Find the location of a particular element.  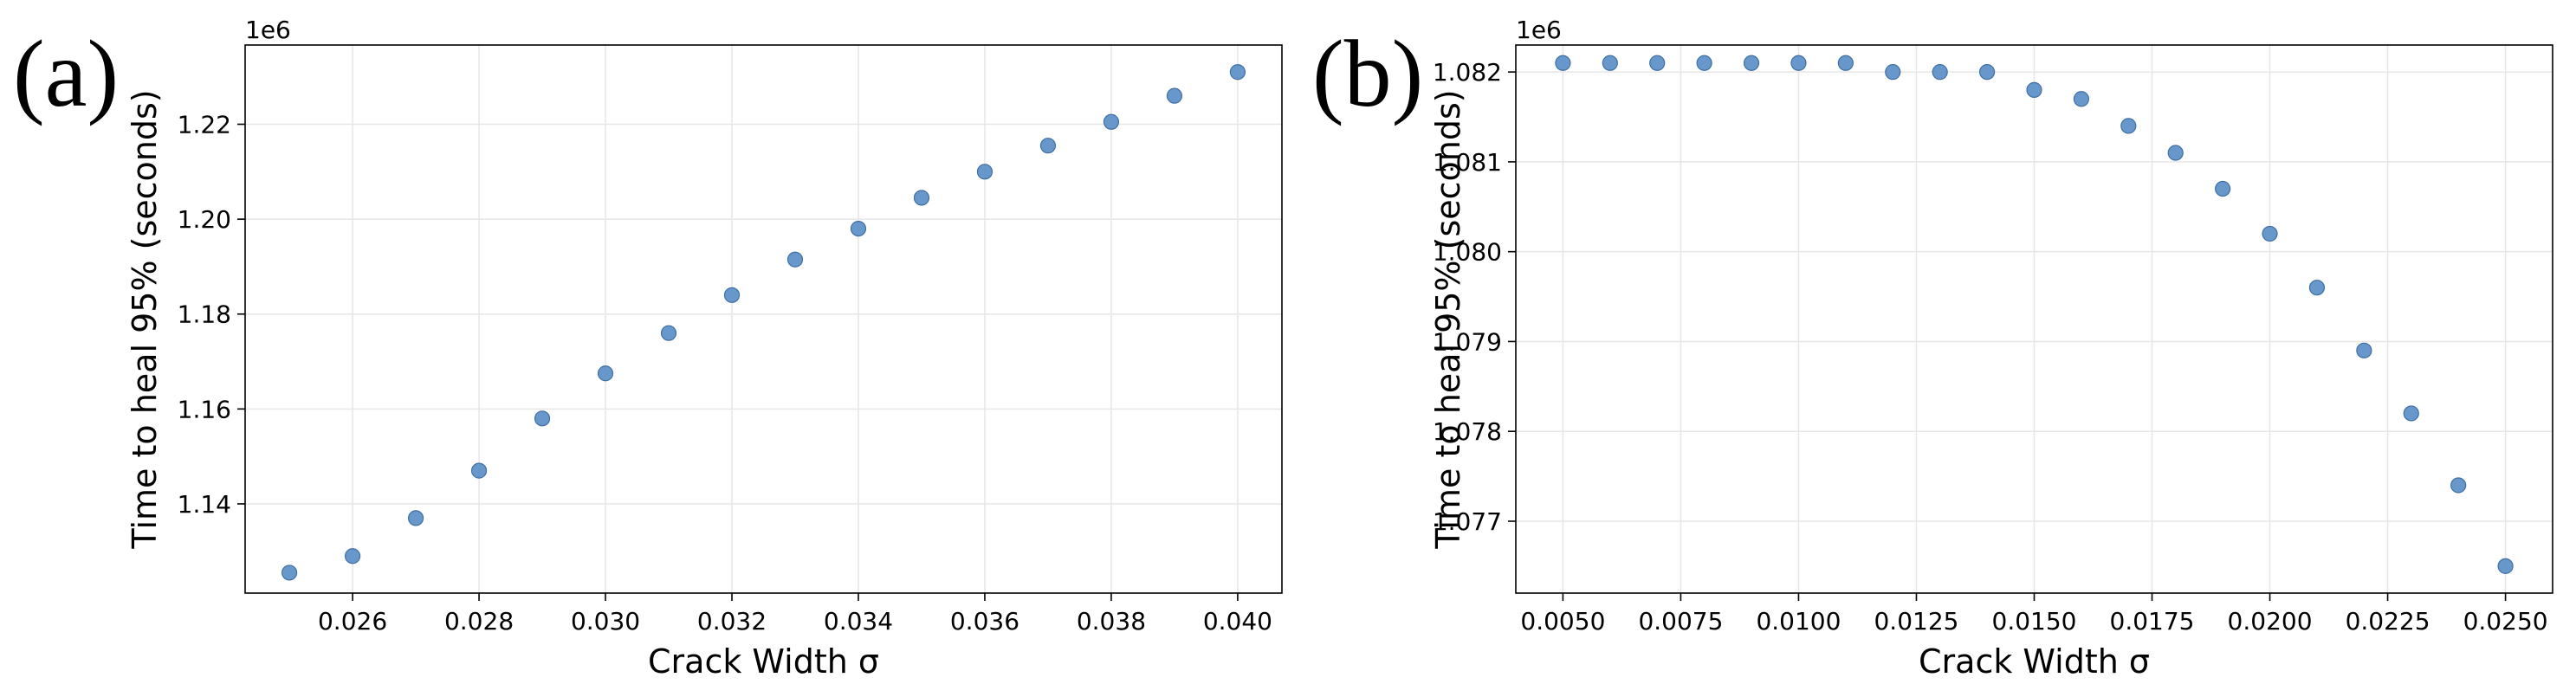

x-tick-label: 0.0100 is located at coordinates (1799, 621).